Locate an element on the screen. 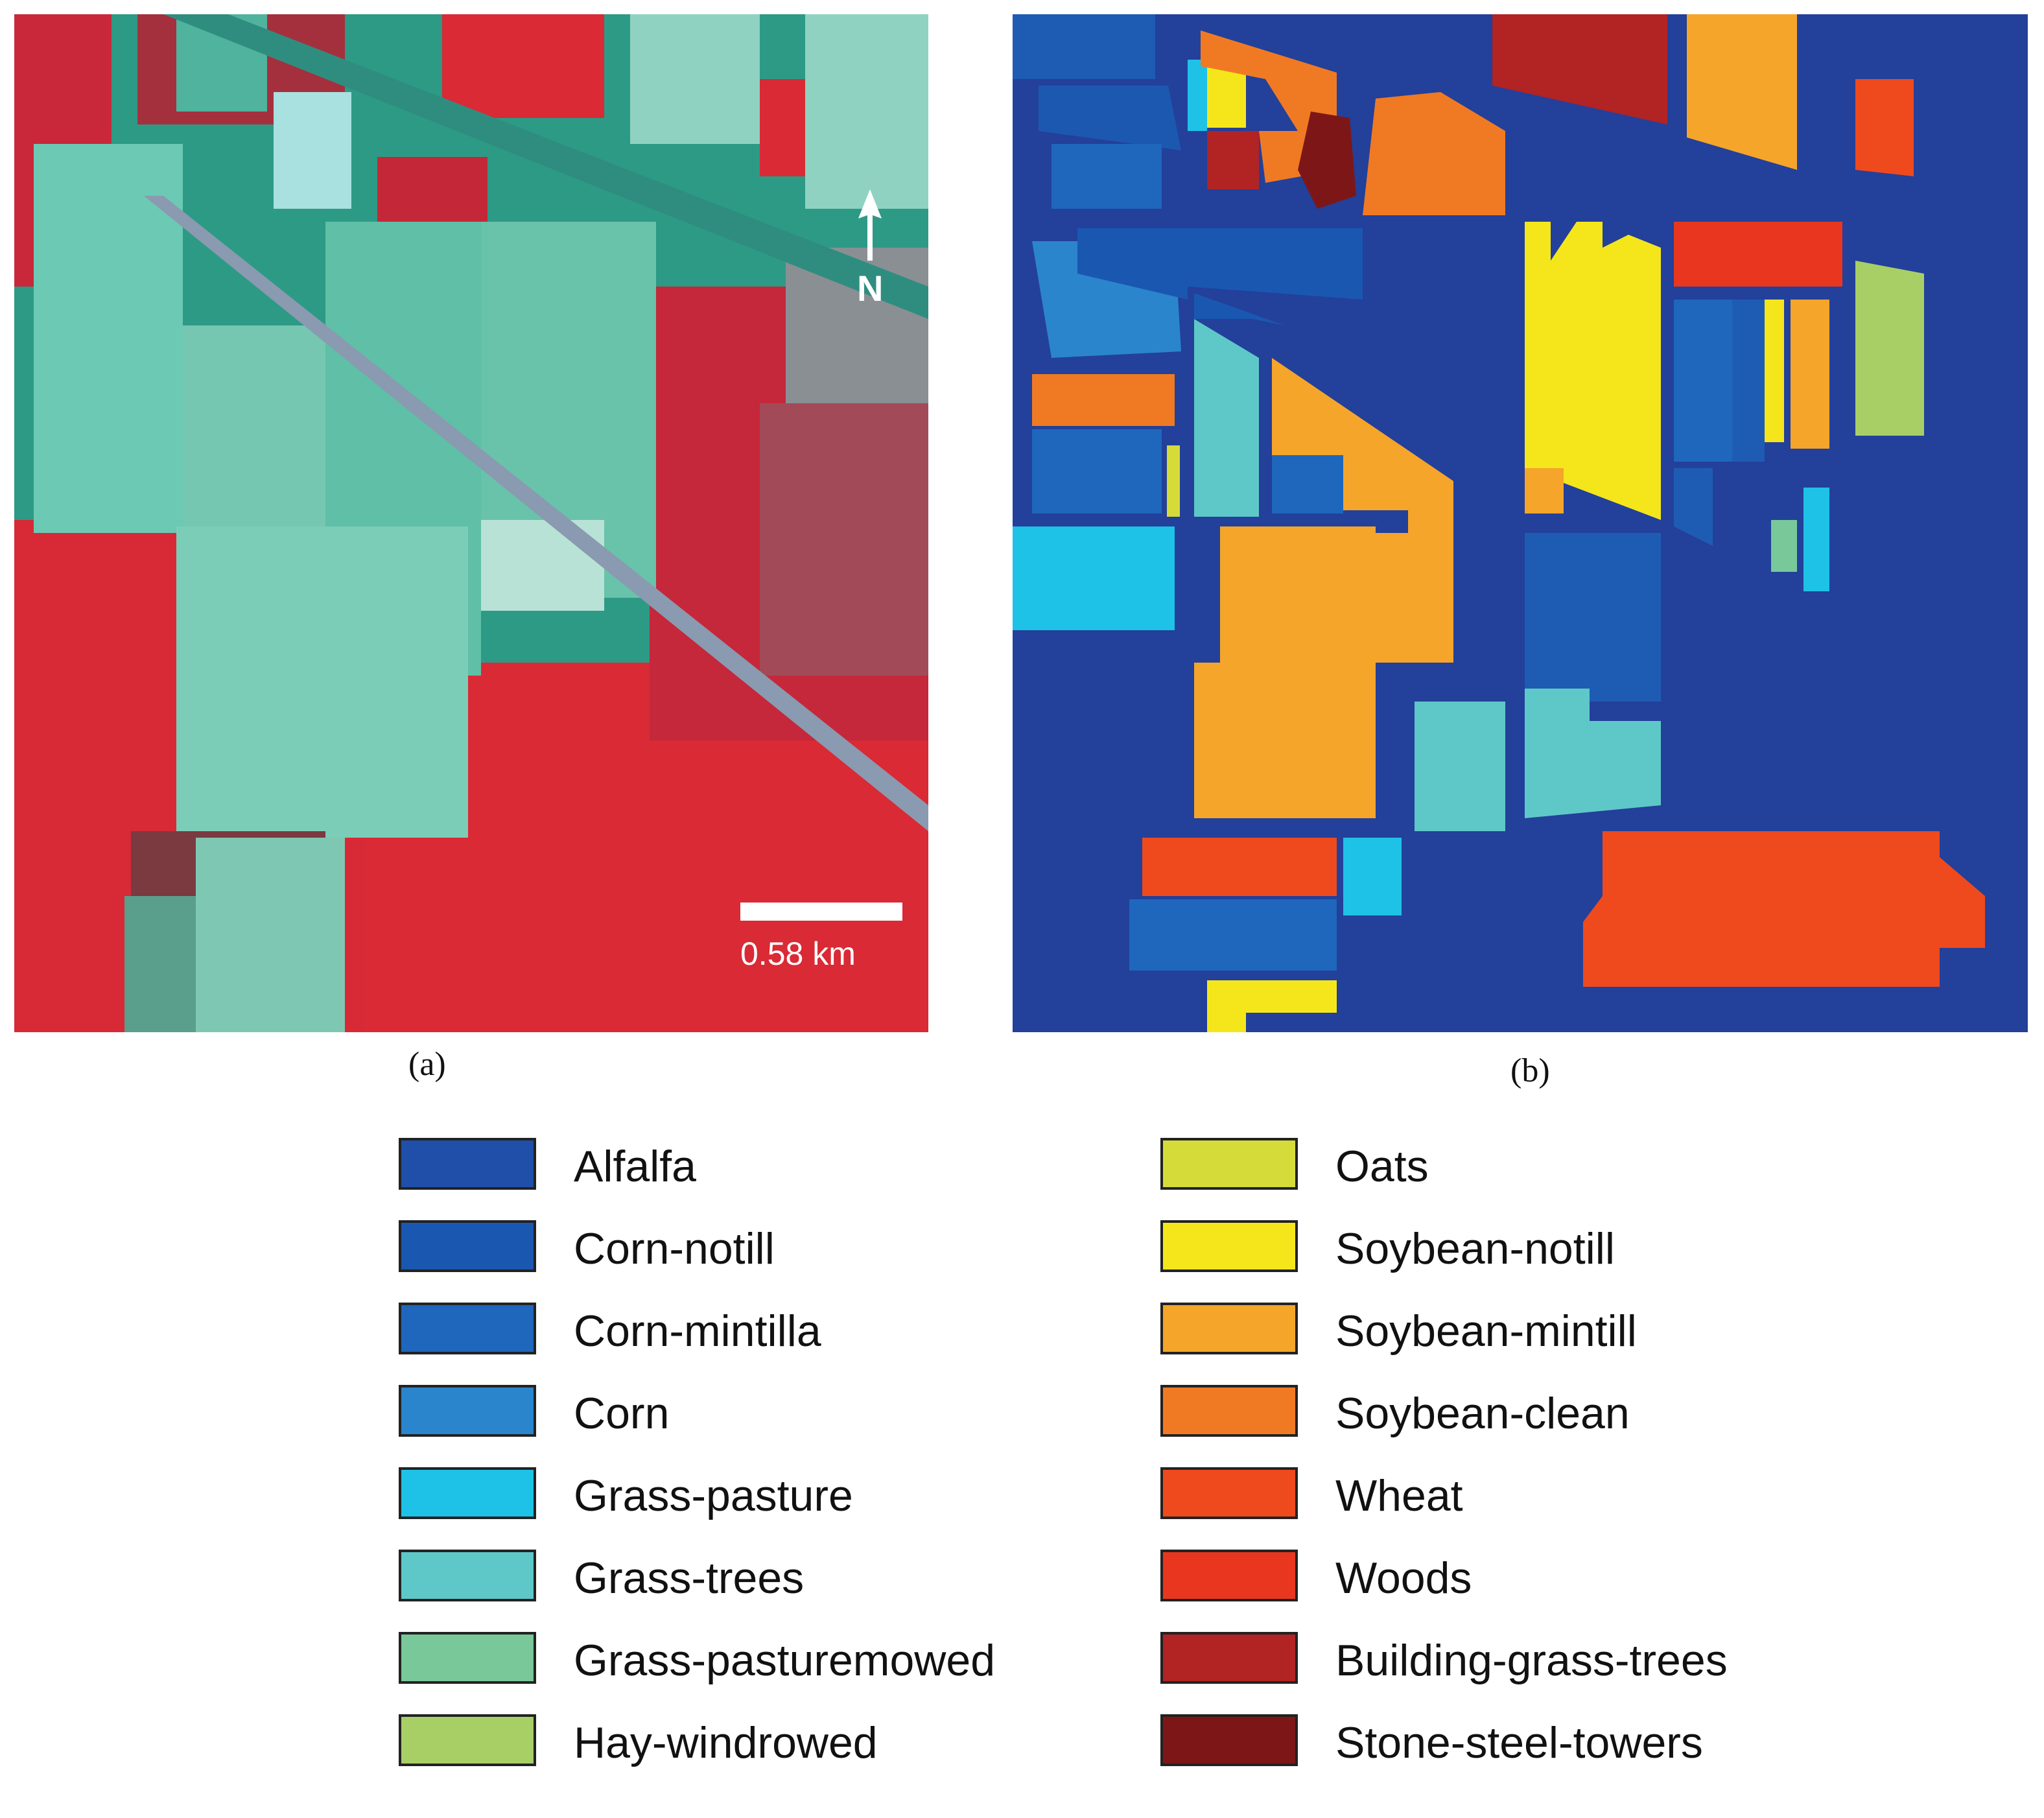 This screenshot has width=2044, height=1818. legend-label: Wheat is located at coordinates (1399, 1495).